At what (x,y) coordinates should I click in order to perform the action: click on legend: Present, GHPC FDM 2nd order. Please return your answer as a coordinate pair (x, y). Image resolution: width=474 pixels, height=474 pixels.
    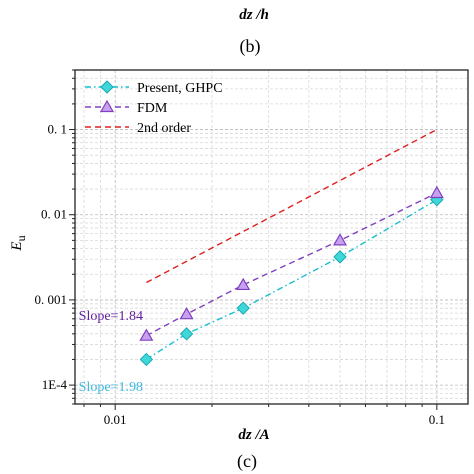
    Looking at the image, I should click on (154, 108).